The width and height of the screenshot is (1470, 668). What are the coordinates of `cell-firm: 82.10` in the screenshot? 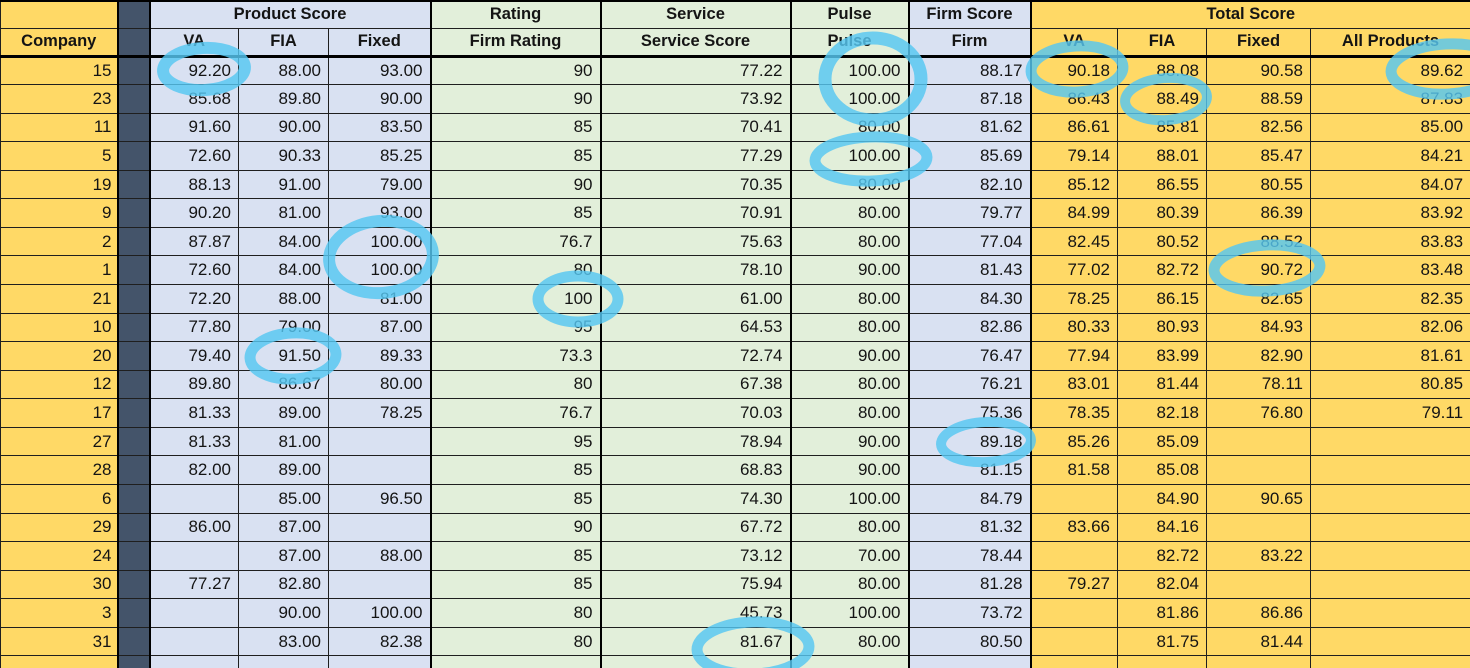 It's located at (969, 184).